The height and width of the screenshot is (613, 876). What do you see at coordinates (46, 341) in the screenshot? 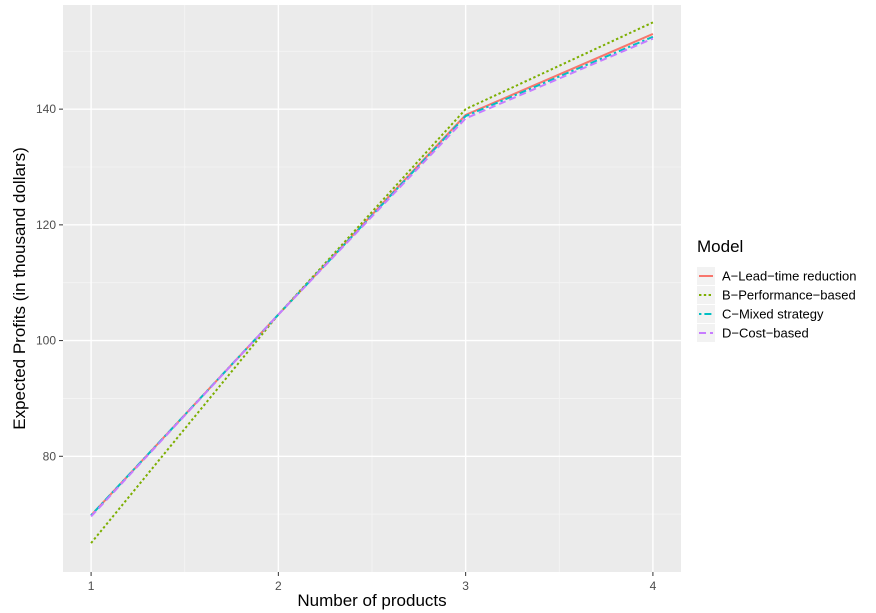
I see `y-tick-label: 100` at bounding box center [46, 341].